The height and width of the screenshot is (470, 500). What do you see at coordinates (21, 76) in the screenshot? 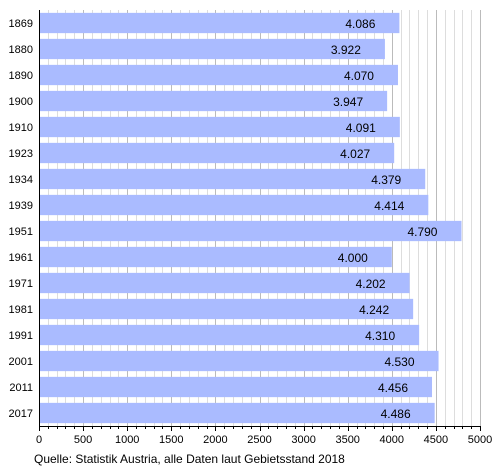
I see `category-label: 1890` at bounding box center [21, 76].